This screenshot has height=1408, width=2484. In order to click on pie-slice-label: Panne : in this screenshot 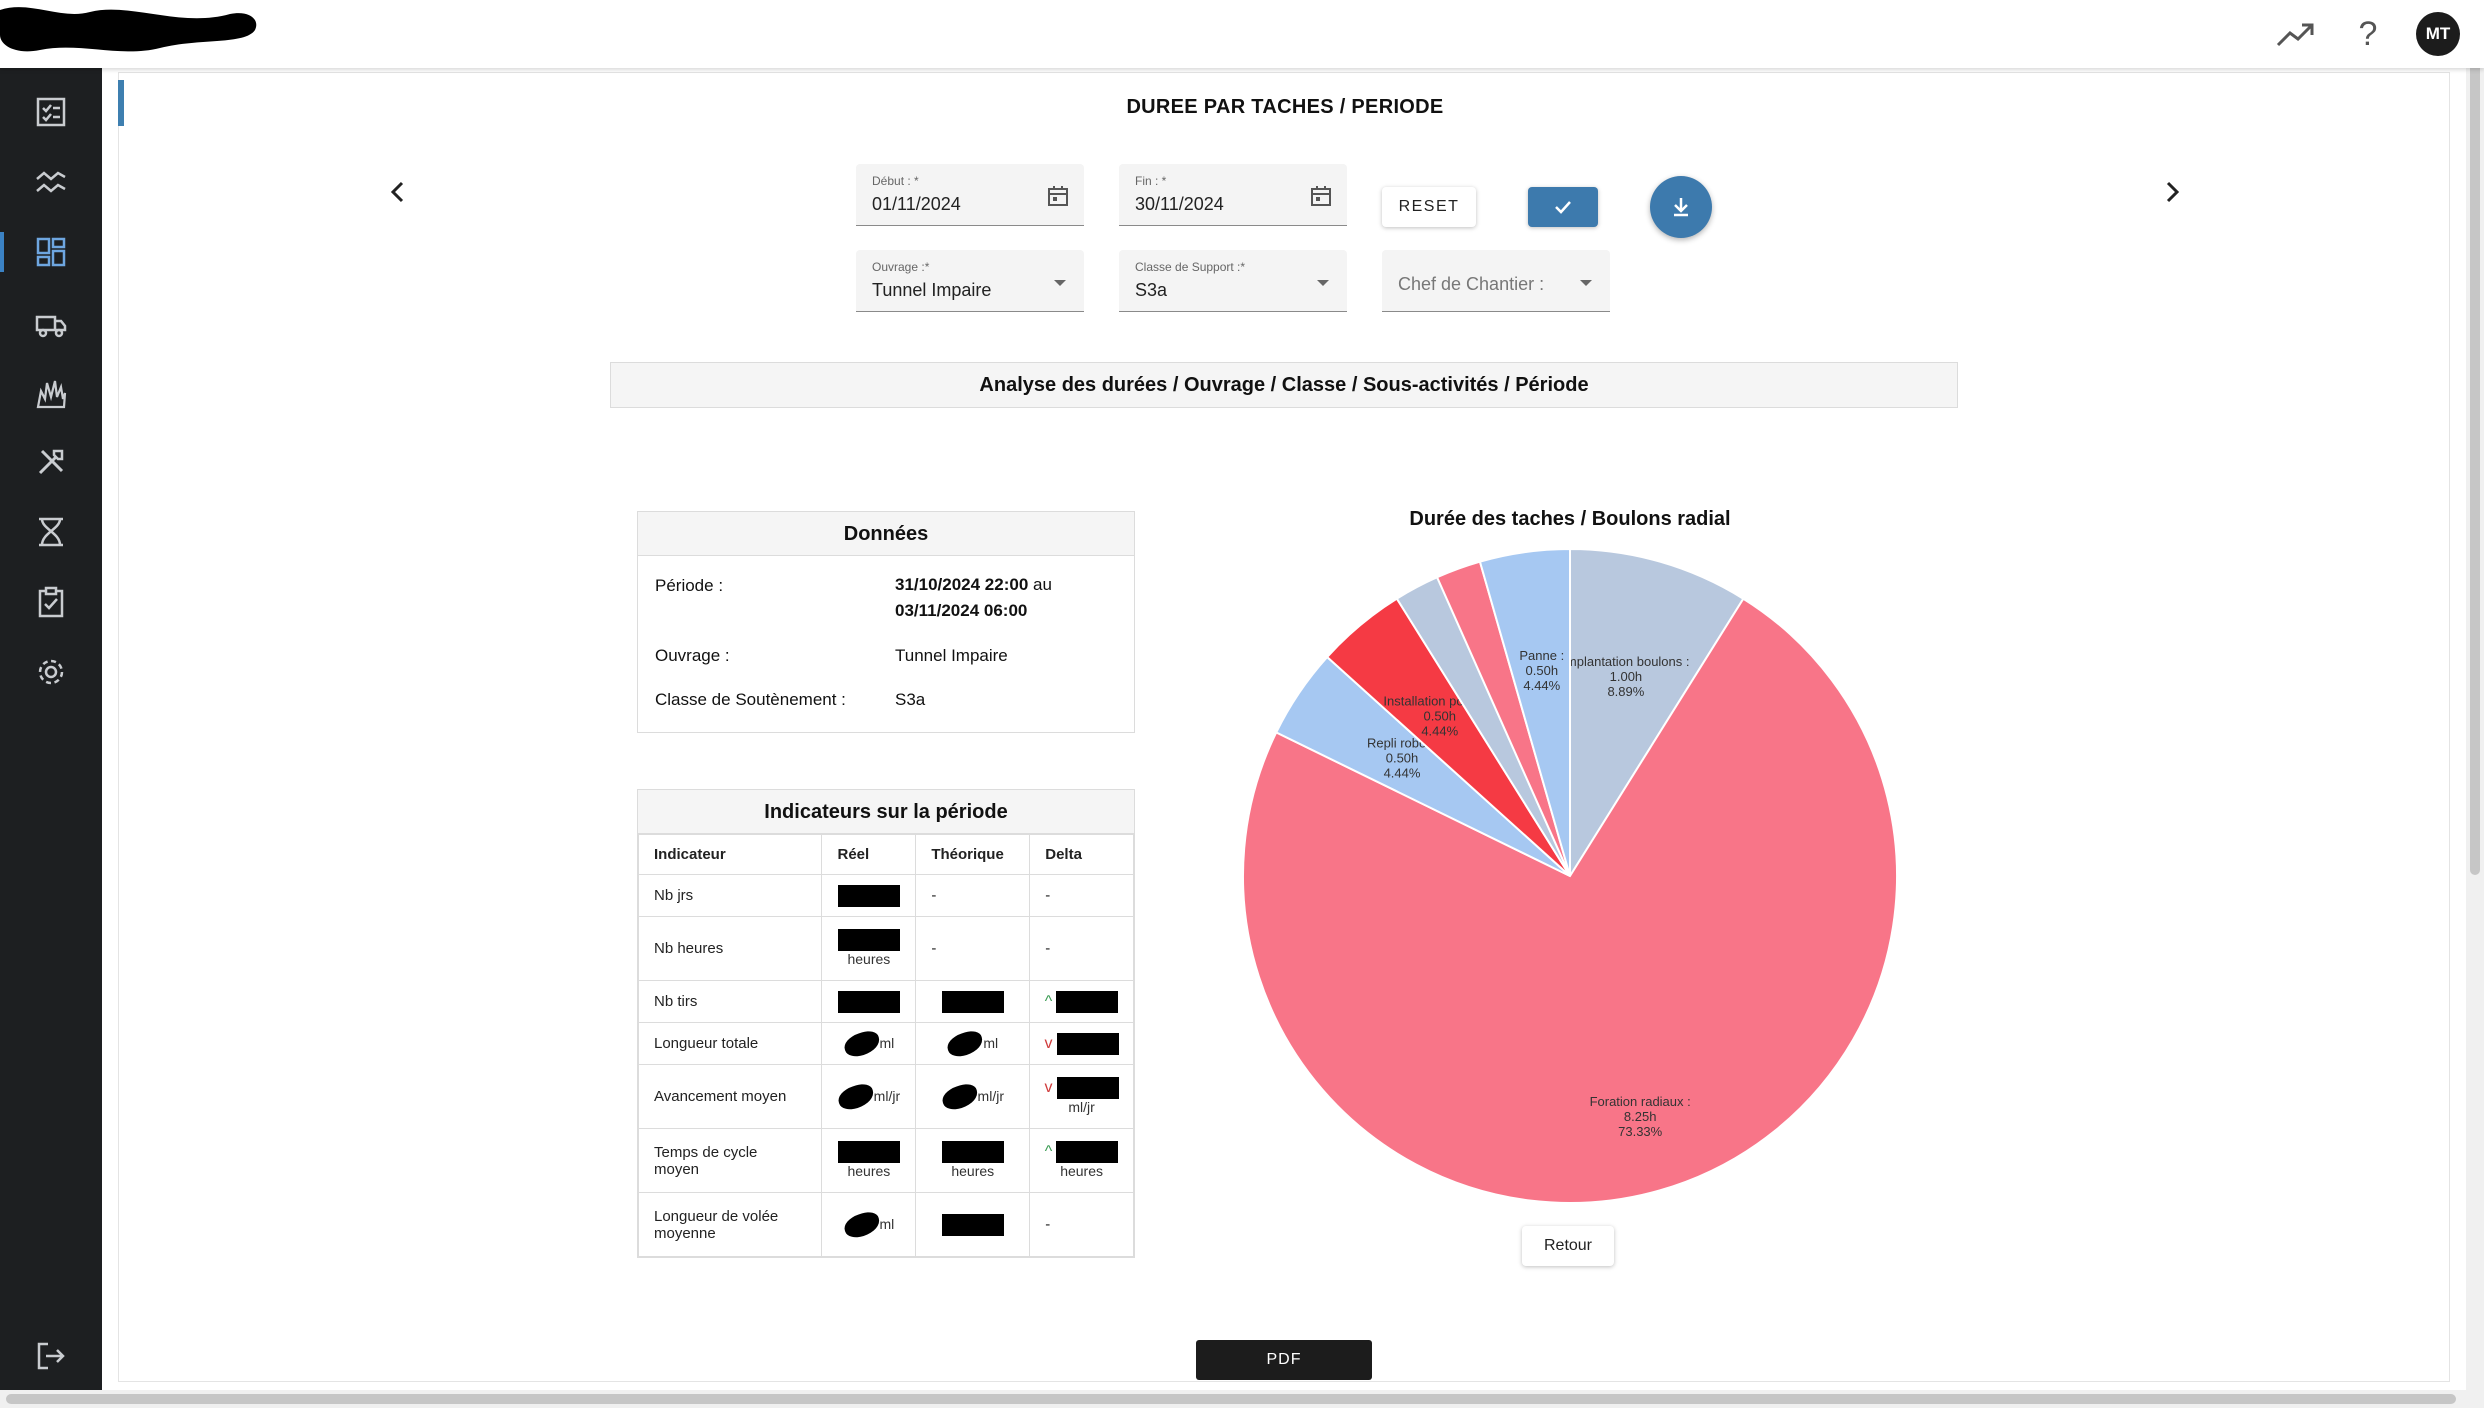, I will do `click(1541, 655)`.